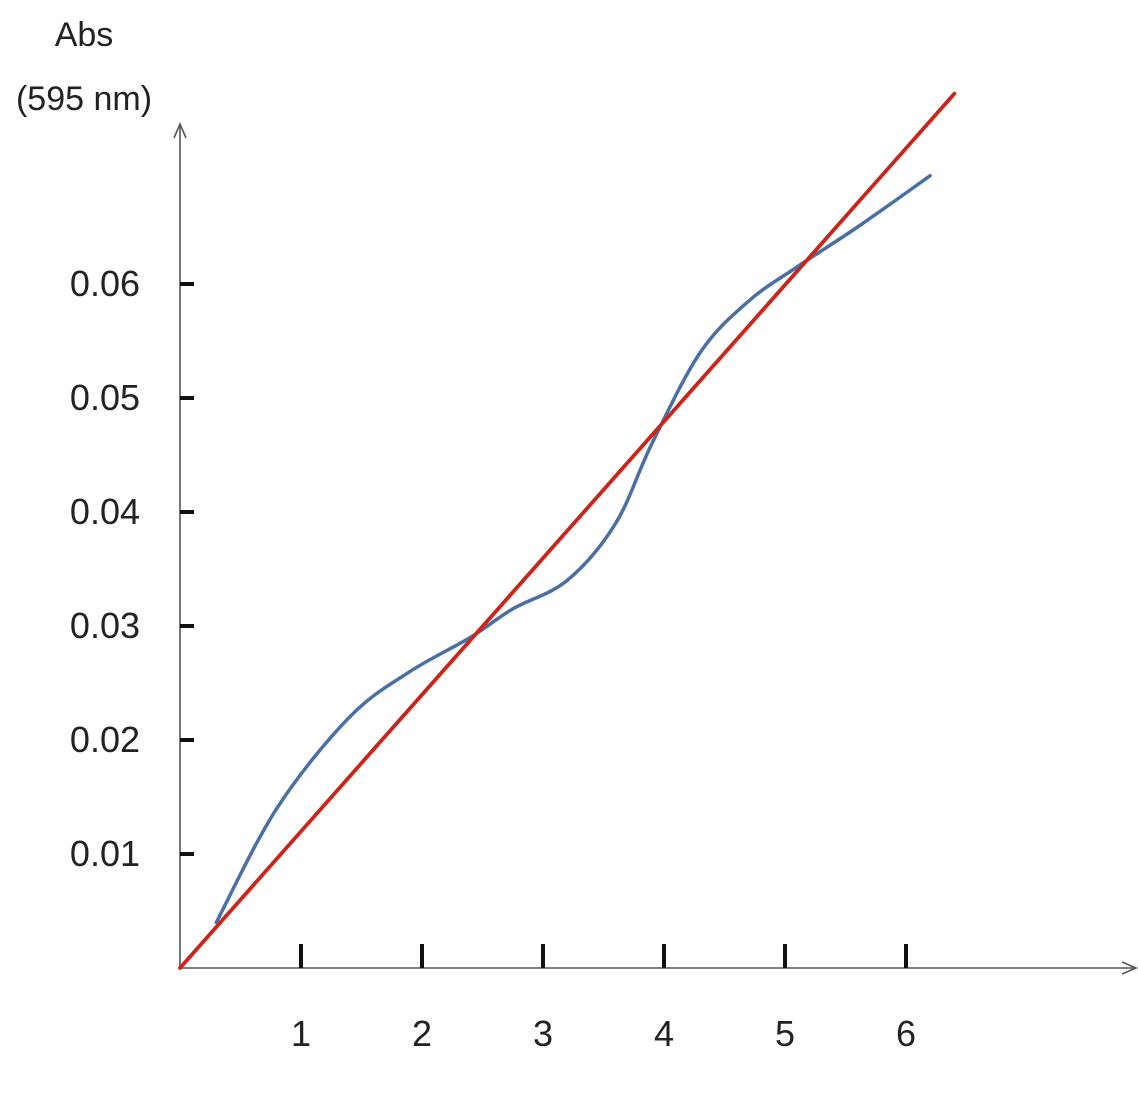 This screenshot has width=1138, height=1100. What do you see at coordinates (105, 511) in the screenshot?
I see `y-tick-label: 0.04` at bounding box center [105, 511].